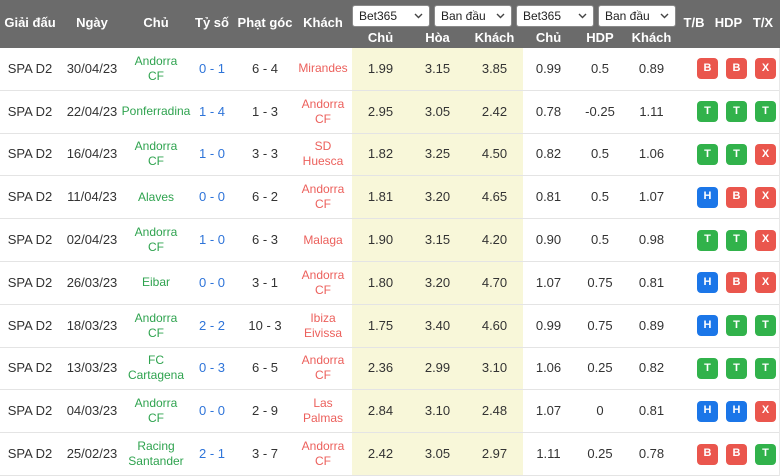  I want to click on away-team-link: Malaga, so click(323, 239).